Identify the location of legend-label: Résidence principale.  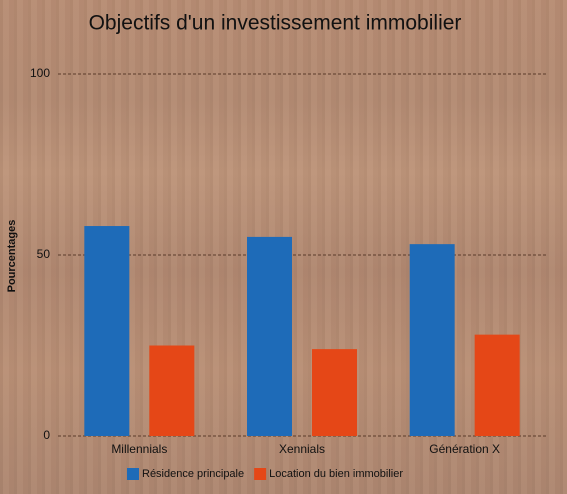
(193, 474).